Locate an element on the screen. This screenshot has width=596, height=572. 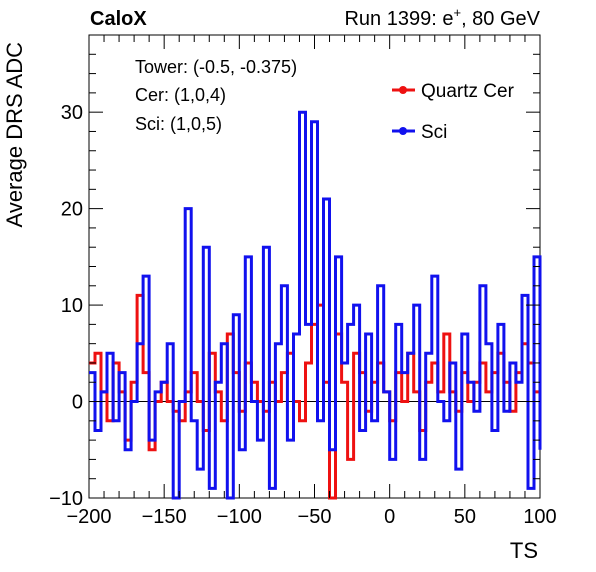
experiment-label: CaloX is located at coordinates (118, 19).